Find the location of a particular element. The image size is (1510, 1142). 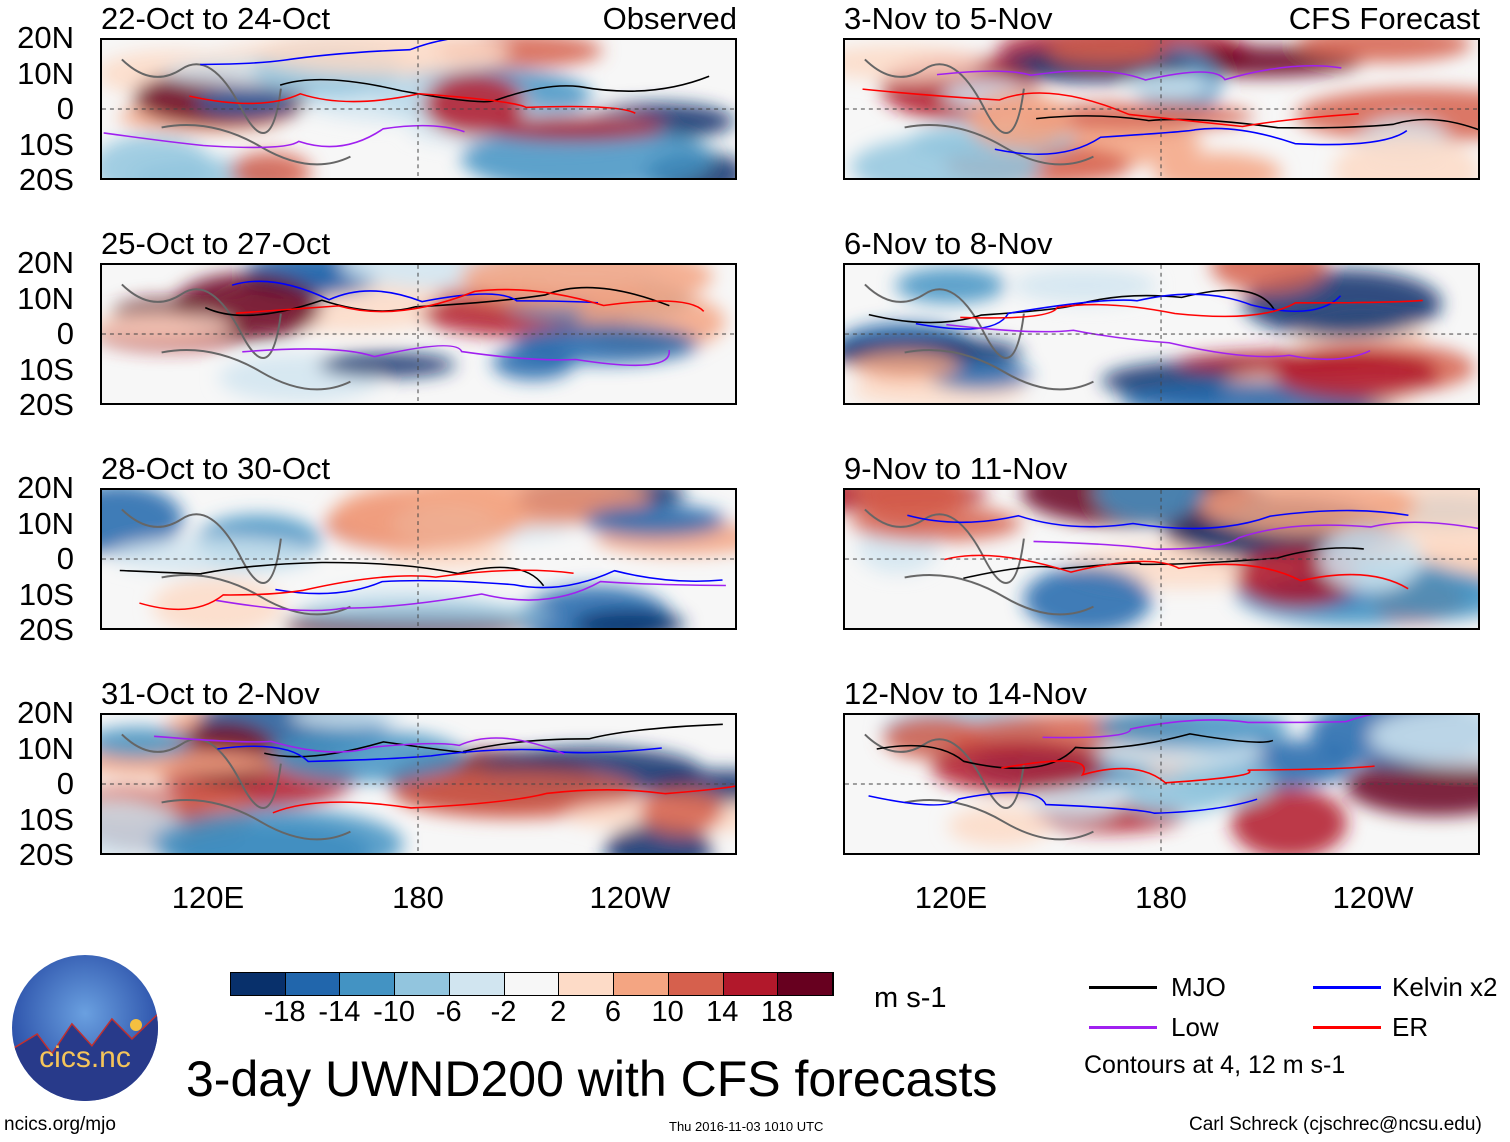

panel-title: 25-Oct to 27-Oct is located at coordinates (216, 243).